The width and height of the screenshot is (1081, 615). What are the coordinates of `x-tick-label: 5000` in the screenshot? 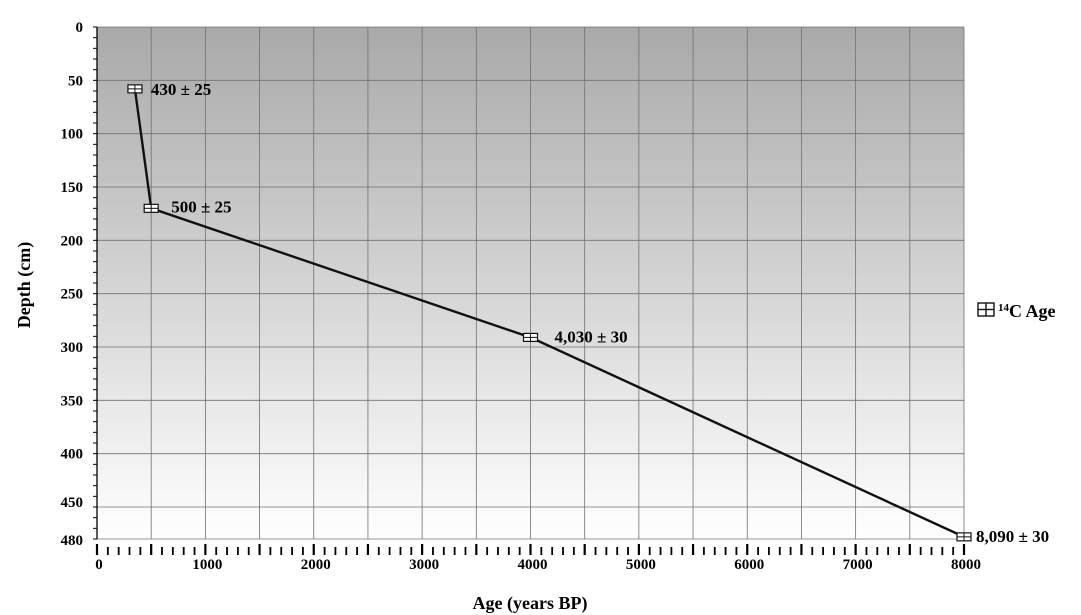 It's located at (641, 565).